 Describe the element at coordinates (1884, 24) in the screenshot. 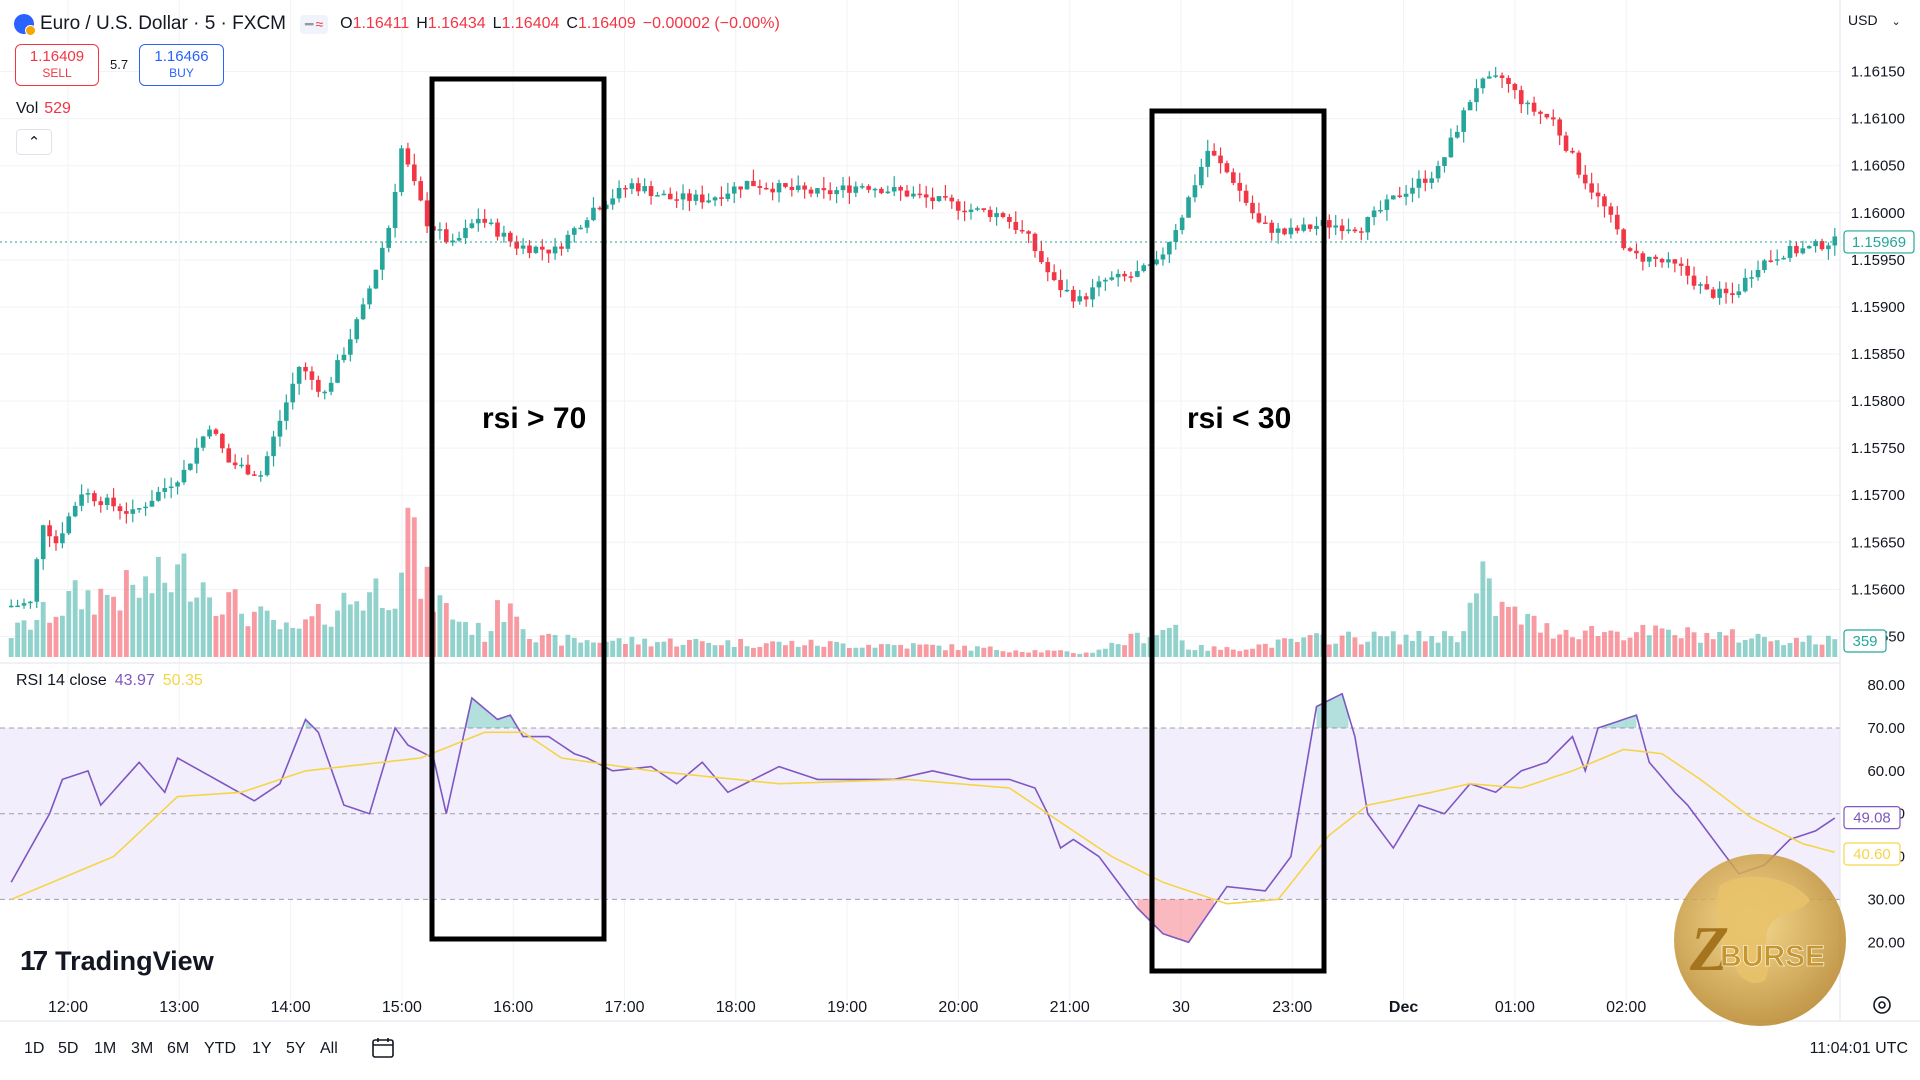

I see `currency-selector: USD ⌄` at that location.